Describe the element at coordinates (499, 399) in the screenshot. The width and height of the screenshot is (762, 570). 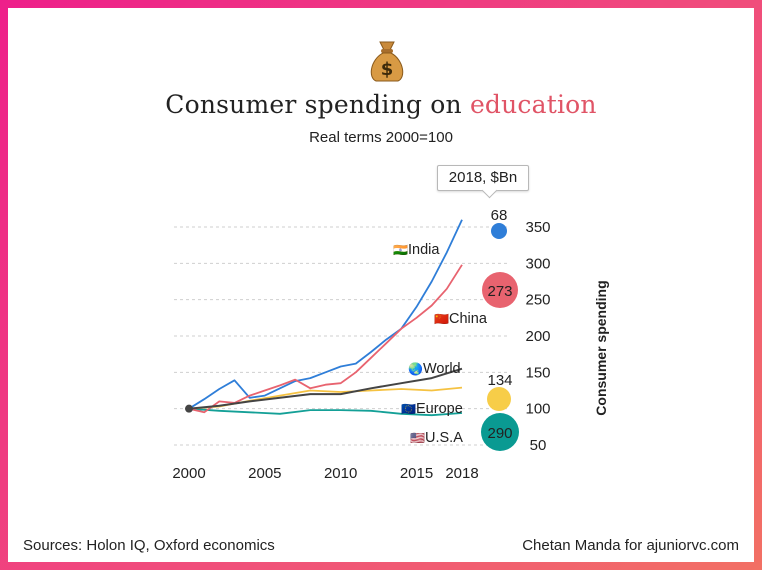
I see `bubble-europe` at that location.